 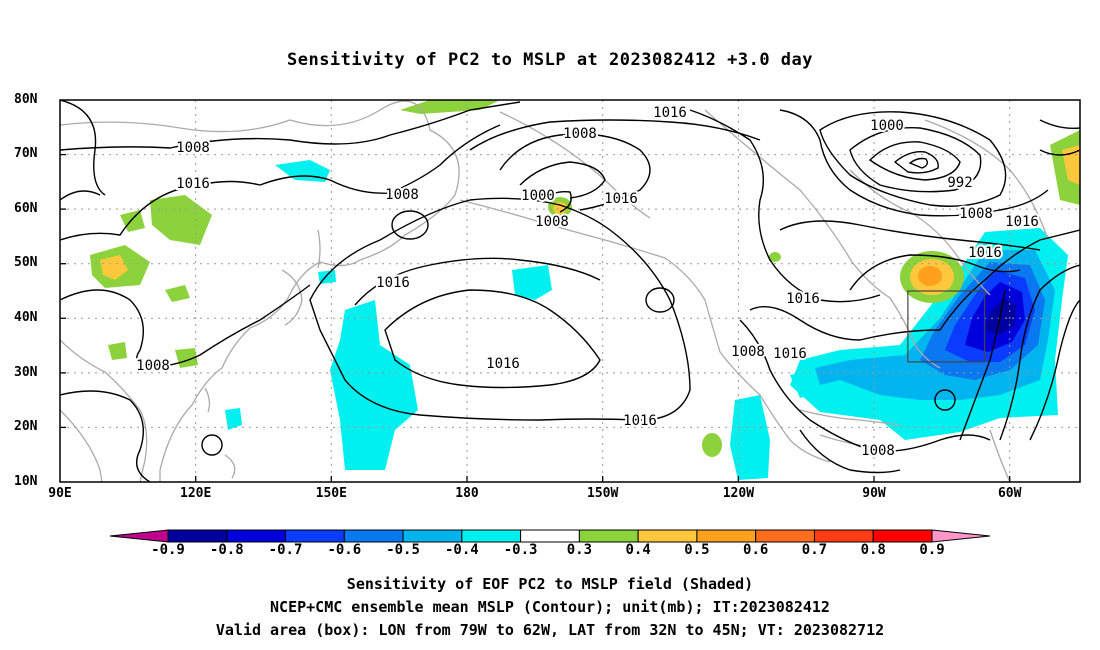 I want to click on lon-label: 120W, so click(x=738, y=493).